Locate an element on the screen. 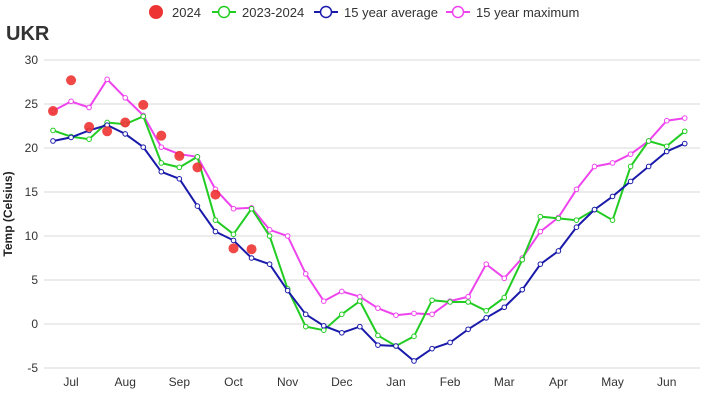 The image size is (726, 400). y-tick-label: 25 is located at coordinates (32, 104).